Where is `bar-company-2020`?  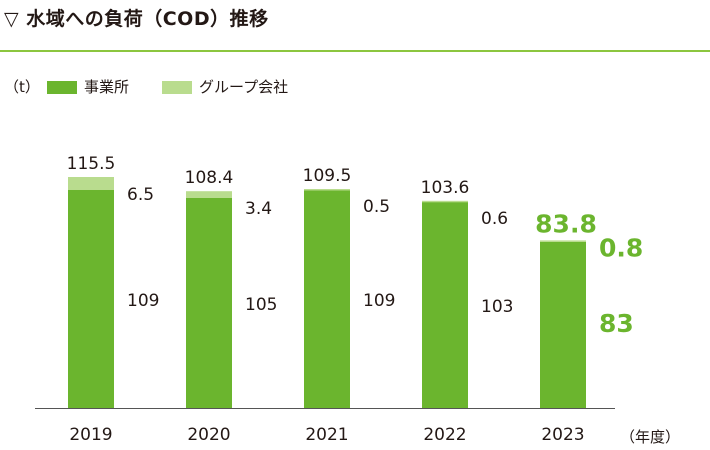 bar-company-2020 is located at coordinates (209, 303).